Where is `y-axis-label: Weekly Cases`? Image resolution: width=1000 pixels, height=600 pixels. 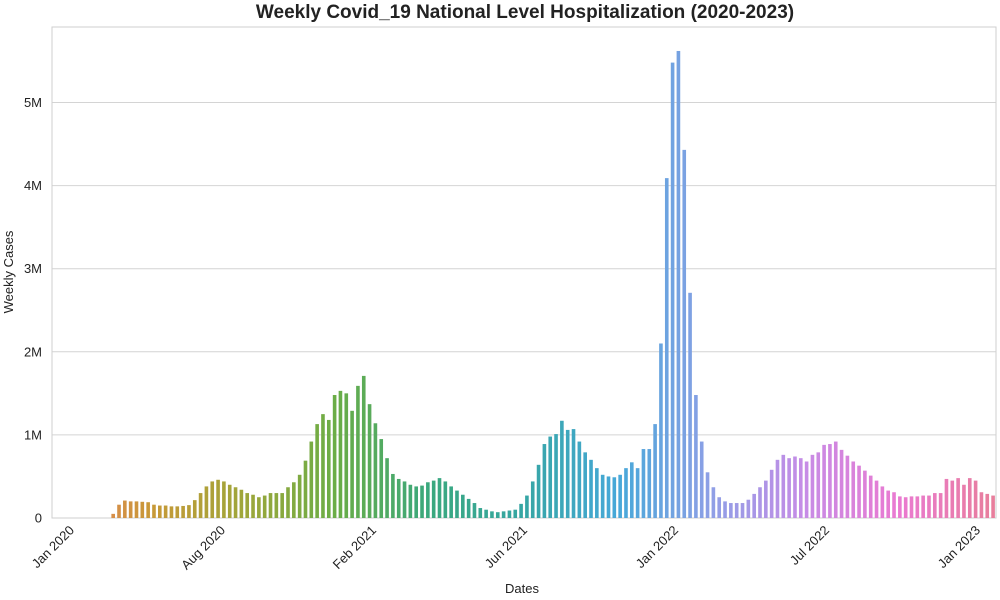 y-axis-label: Weekly Cases is located at coordinates (8, 271).